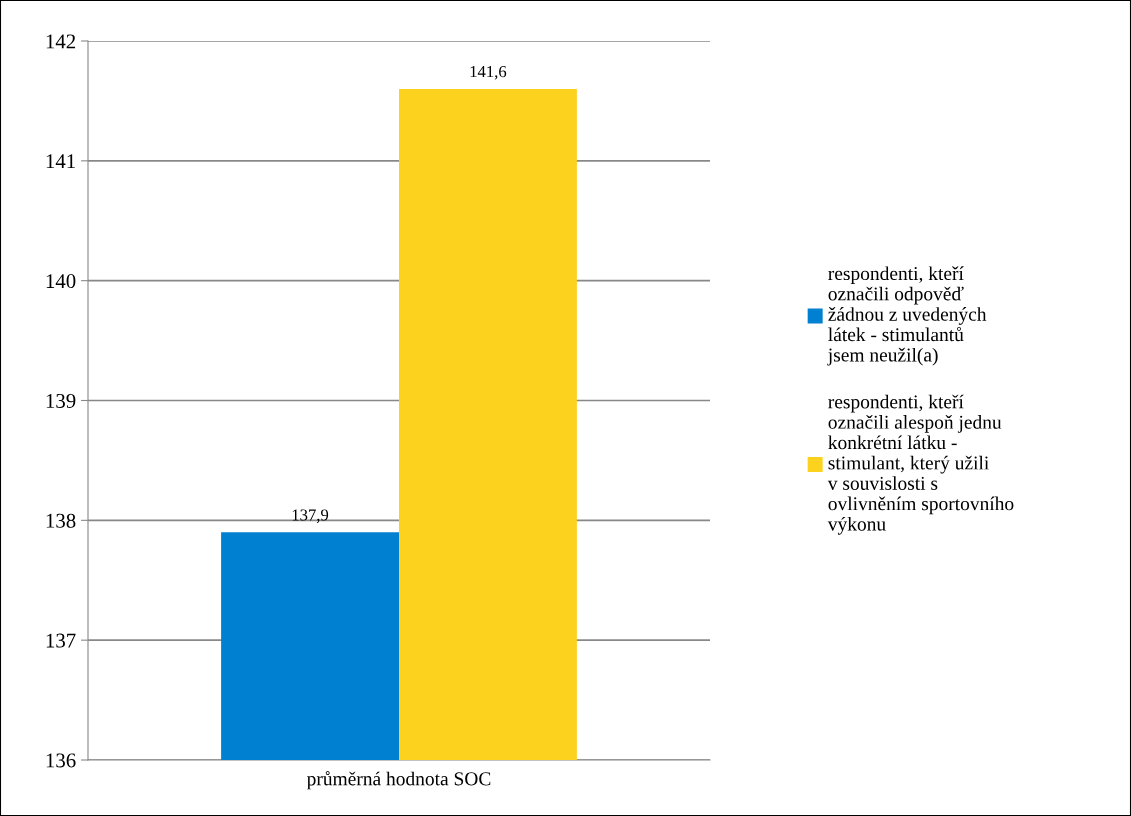 The image size is (1131, 816). Describe the element at coordinates (398, 780) in the screenshot. I see `x-tick-label: průměrná hodnota SOC` at that location.